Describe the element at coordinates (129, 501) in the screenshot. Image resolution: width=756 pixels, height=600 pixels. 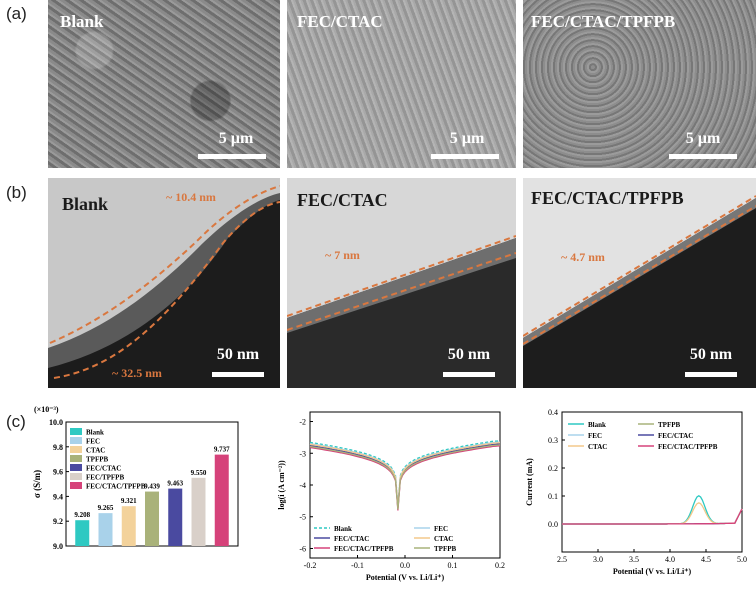
I see `bar-value-label: 9.321` at that location.